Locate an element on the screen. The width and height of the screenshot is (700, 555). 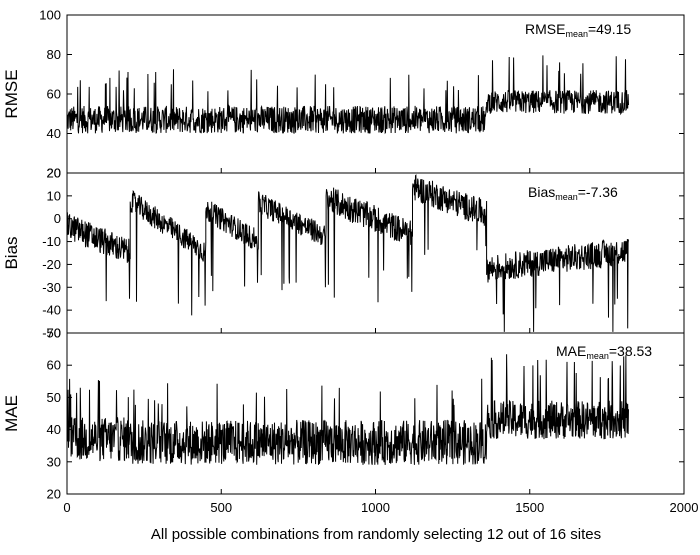
y-tick-label: 0 is located at coordinates (57, 218).